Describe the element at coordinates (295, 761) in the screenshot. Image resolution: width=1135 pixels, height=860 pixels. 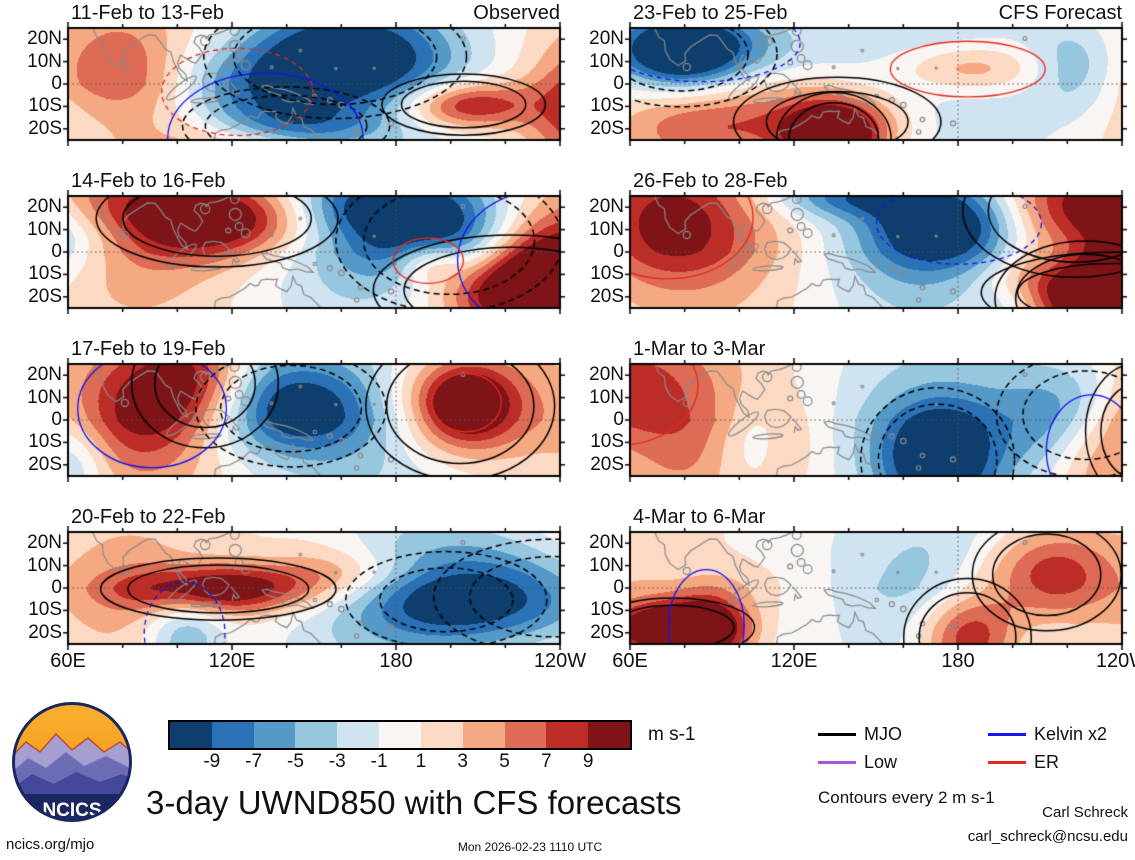
I see `colorbar-tick-label: -5` at that location.